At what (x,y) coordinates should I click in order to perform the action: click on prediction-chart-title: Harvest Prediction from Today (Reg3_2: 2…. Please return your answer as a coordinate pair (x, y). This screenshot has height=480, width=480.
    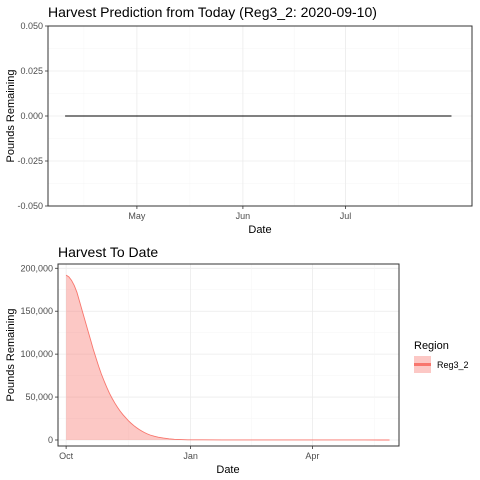
    Looking at the image, I should click on (212, 12).